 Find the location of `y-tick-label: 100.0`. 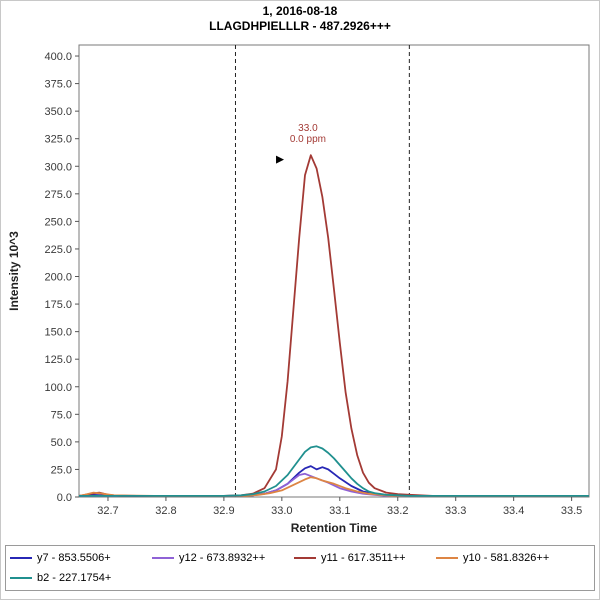

y-tick-label: 100.0 is located at coordinates (58, 388).